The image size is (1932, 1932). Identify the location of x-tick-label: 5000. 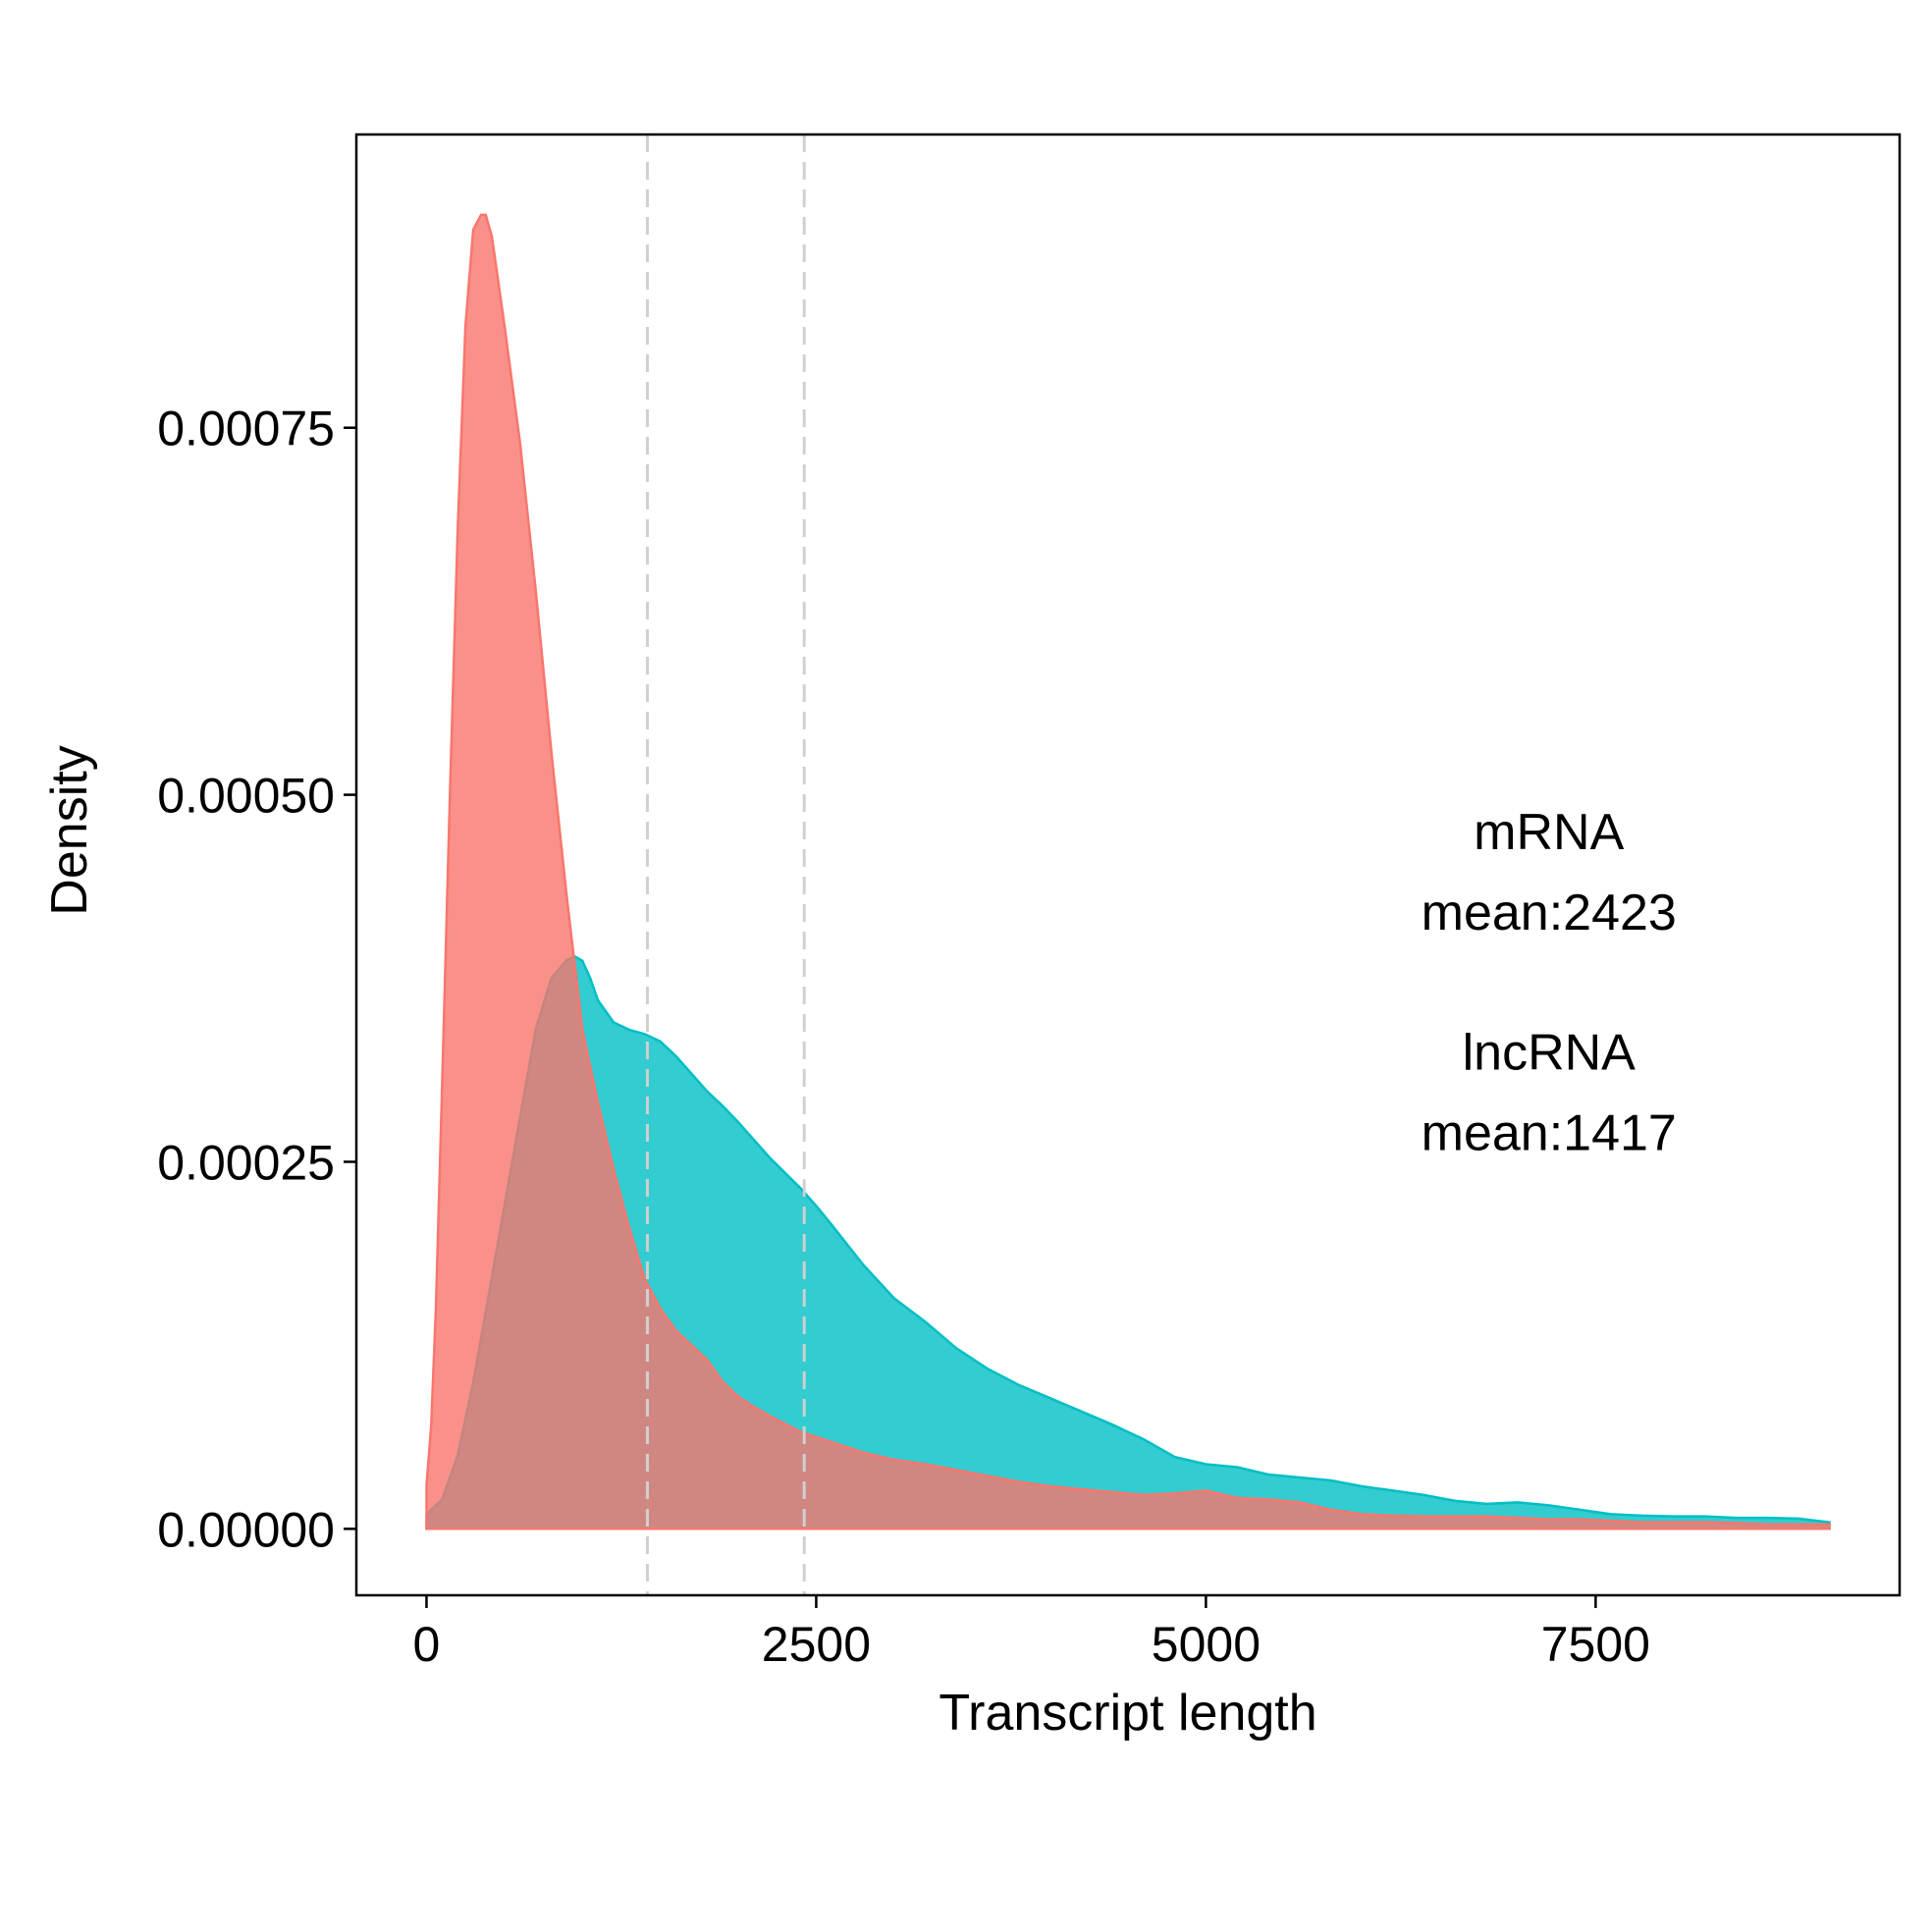
(1206, 1644).